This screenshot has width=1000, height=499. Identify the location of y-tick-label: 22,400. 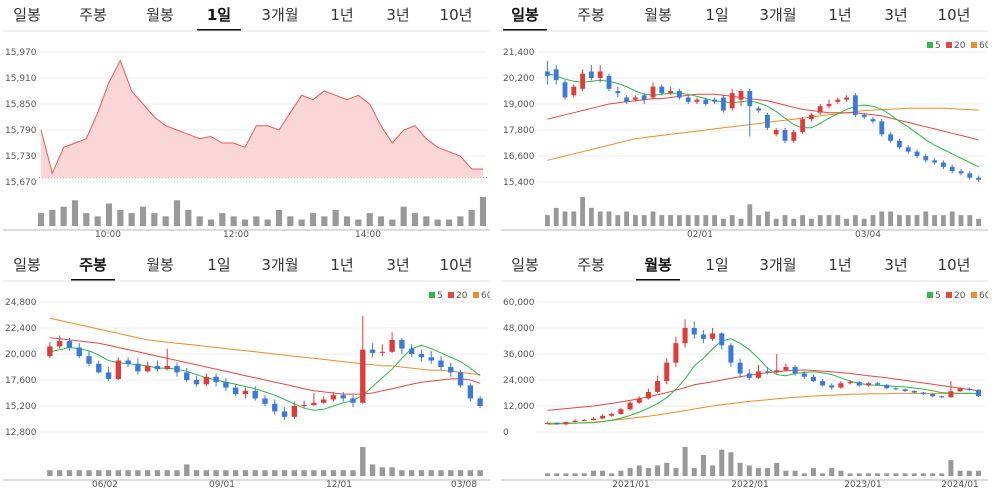
(21, 329).